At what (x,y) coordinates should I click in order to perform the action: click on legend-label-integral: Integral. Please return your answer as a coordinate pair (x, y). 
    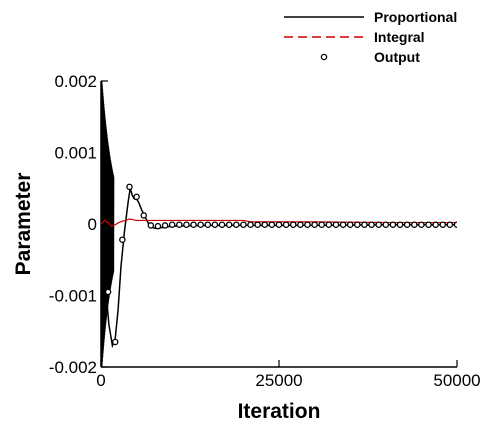
    Looking at the image, I should click on (399, 37).